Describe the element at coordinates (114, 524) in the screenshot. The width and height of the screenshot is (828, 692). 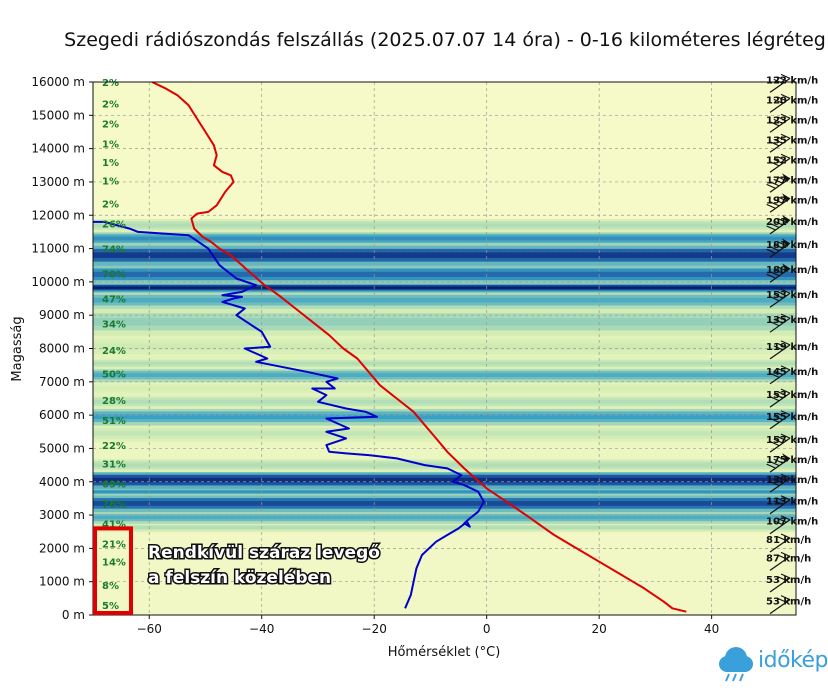
I see `humidity-label: 41%` at that location.